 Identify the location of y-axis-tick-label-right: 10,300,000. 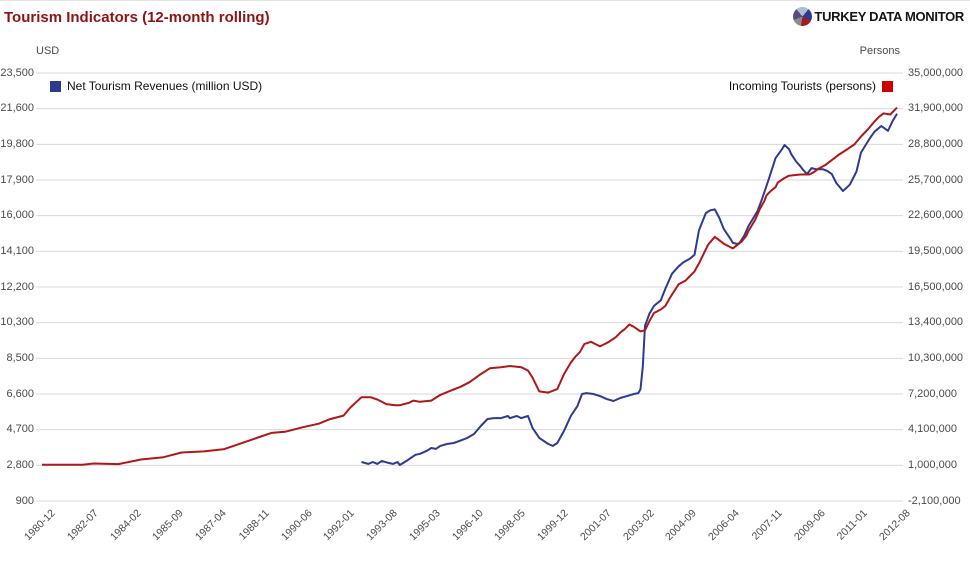
(936, 357).